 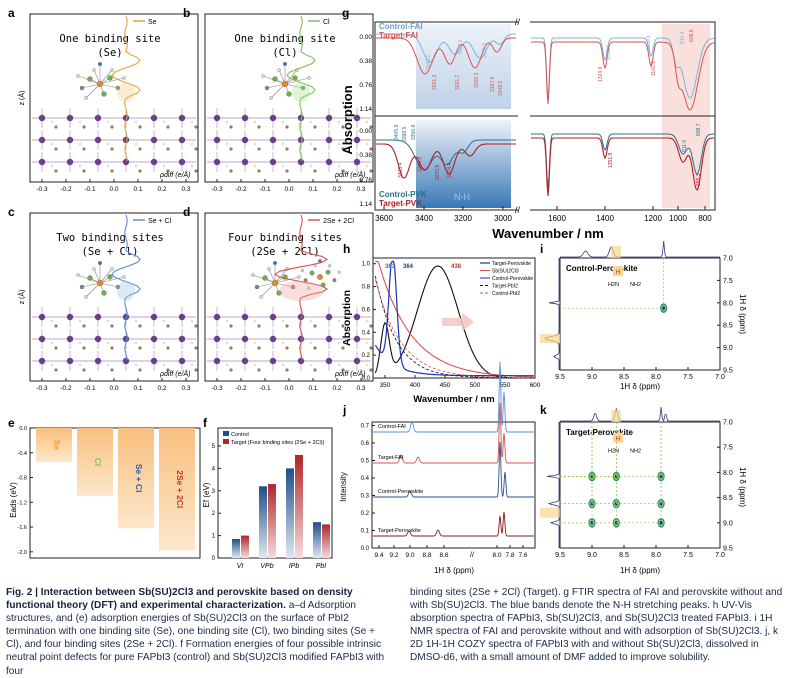 I want to click on x-tick-label: 7.8, so click(x=509, y=555).